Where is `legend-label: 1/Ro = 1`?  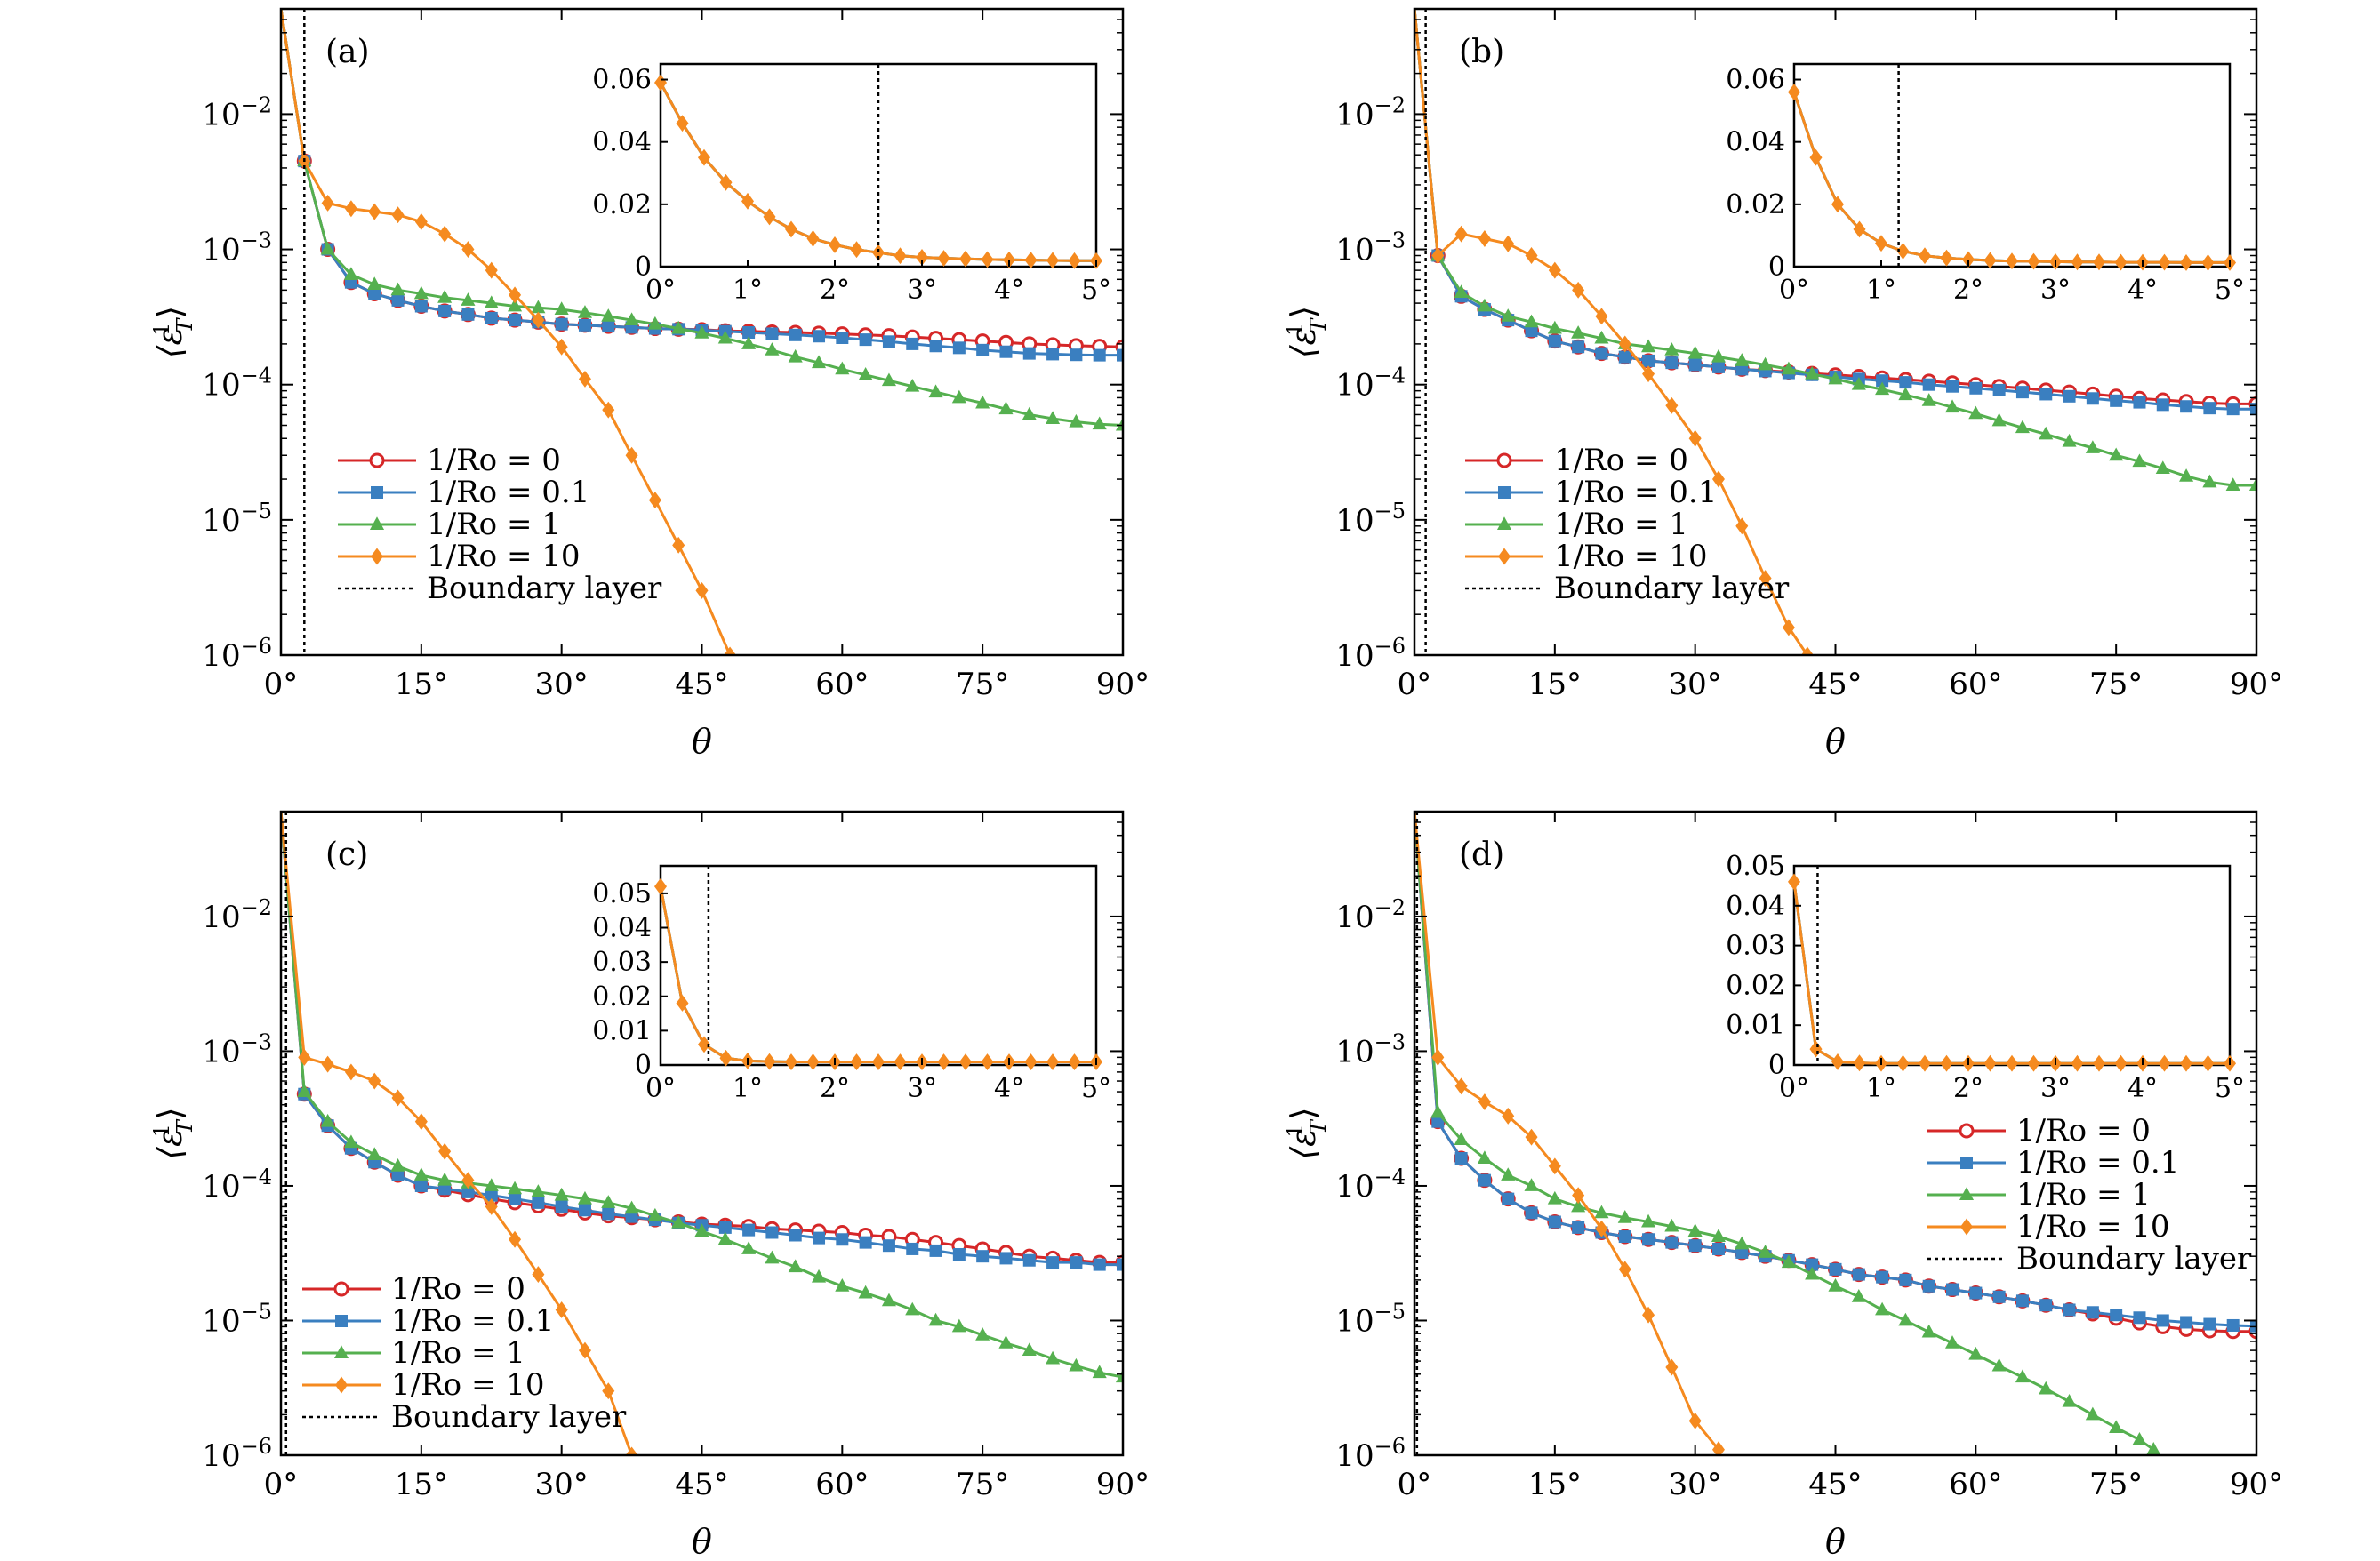
legend-label: 1/Ro = 1 is located at coordinates (2083, 1195).